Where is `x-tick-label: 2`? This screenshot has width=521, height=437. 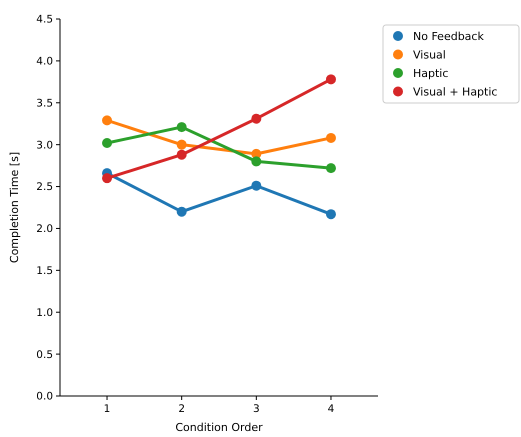
x-tick-label: 2 is located at coordinates (182, 409).